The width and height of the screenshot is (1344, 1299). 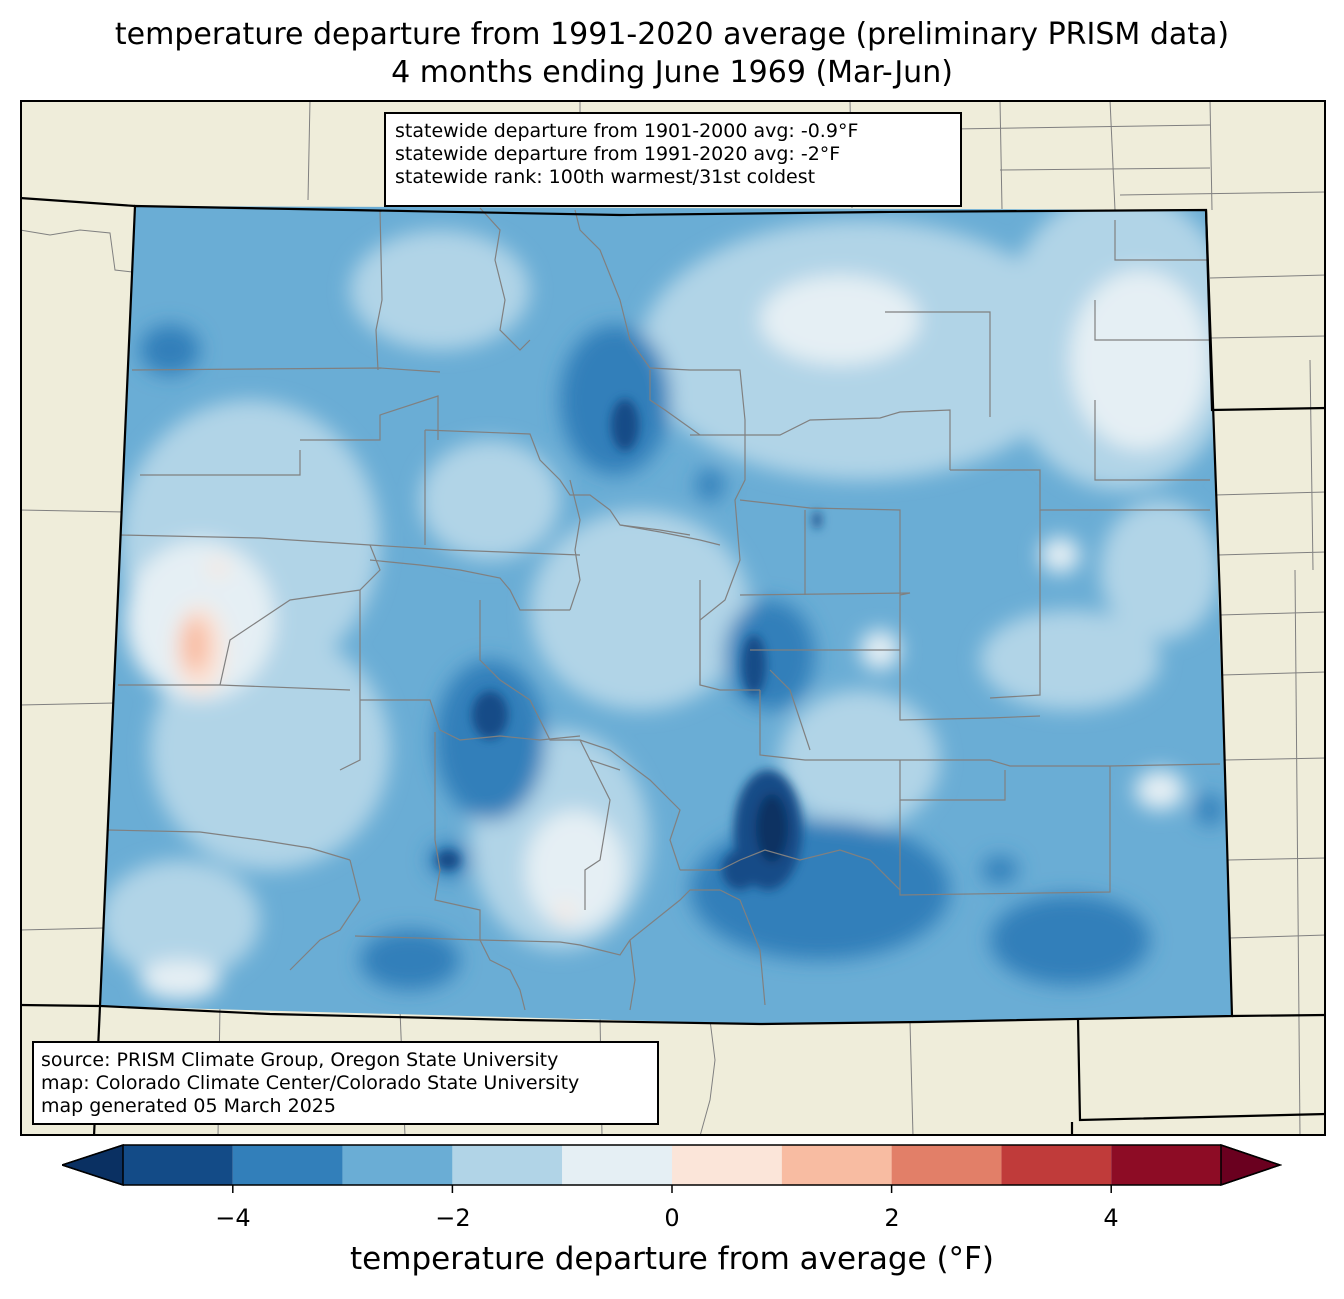 What do you see at coordinates (672, 1259) in the screenshot?
I see `colorbar-label: temperature departure from average (°F)` at bounding box center [672, 1259].